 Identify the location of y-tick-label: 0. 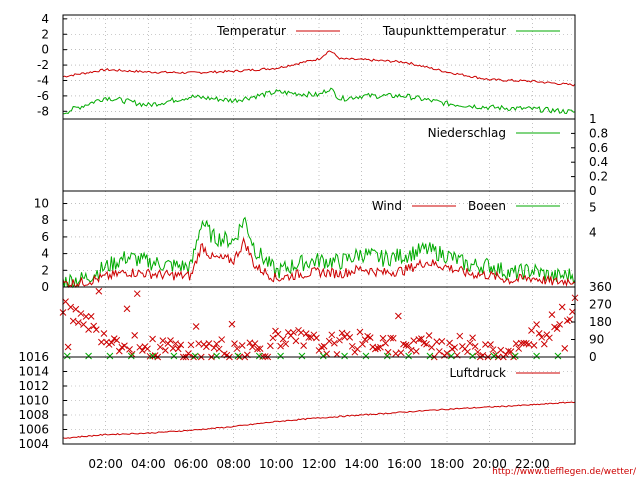
(45, 50).